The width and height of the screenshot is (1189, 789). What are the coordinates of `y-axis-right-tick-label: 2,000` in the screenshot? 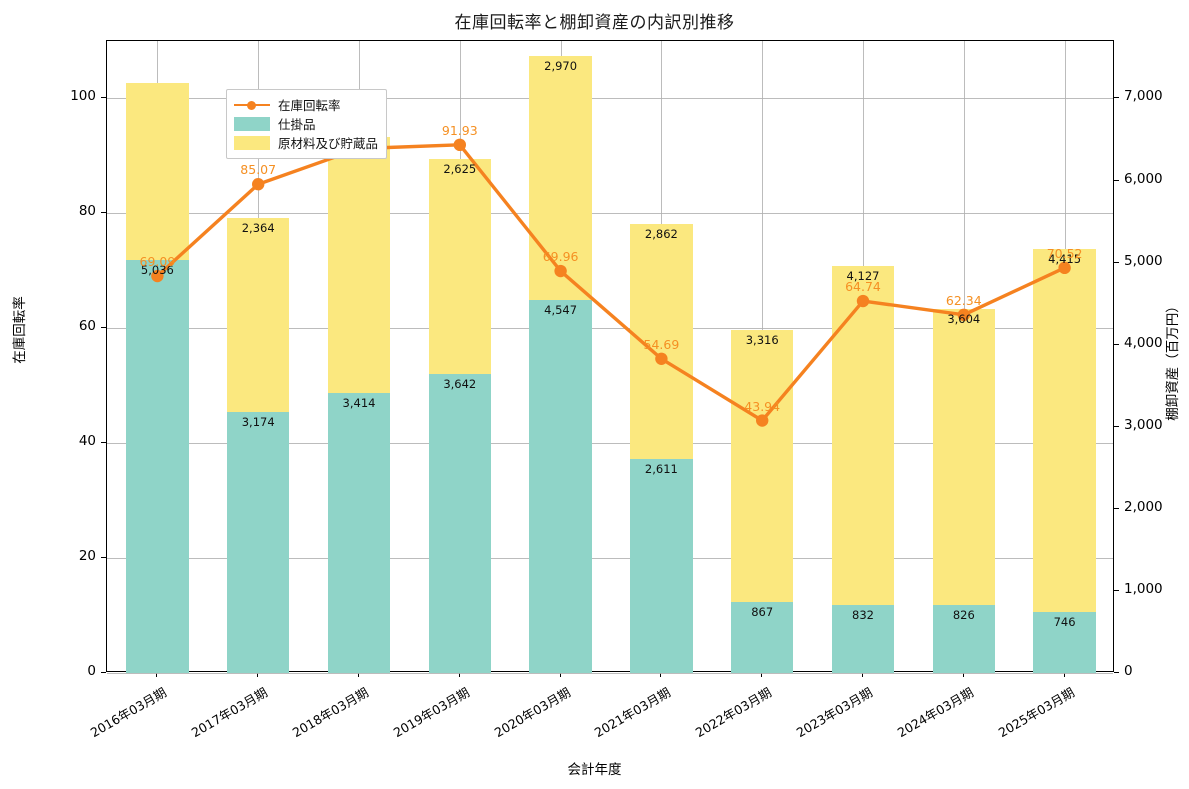 It's located at (1143, 506).